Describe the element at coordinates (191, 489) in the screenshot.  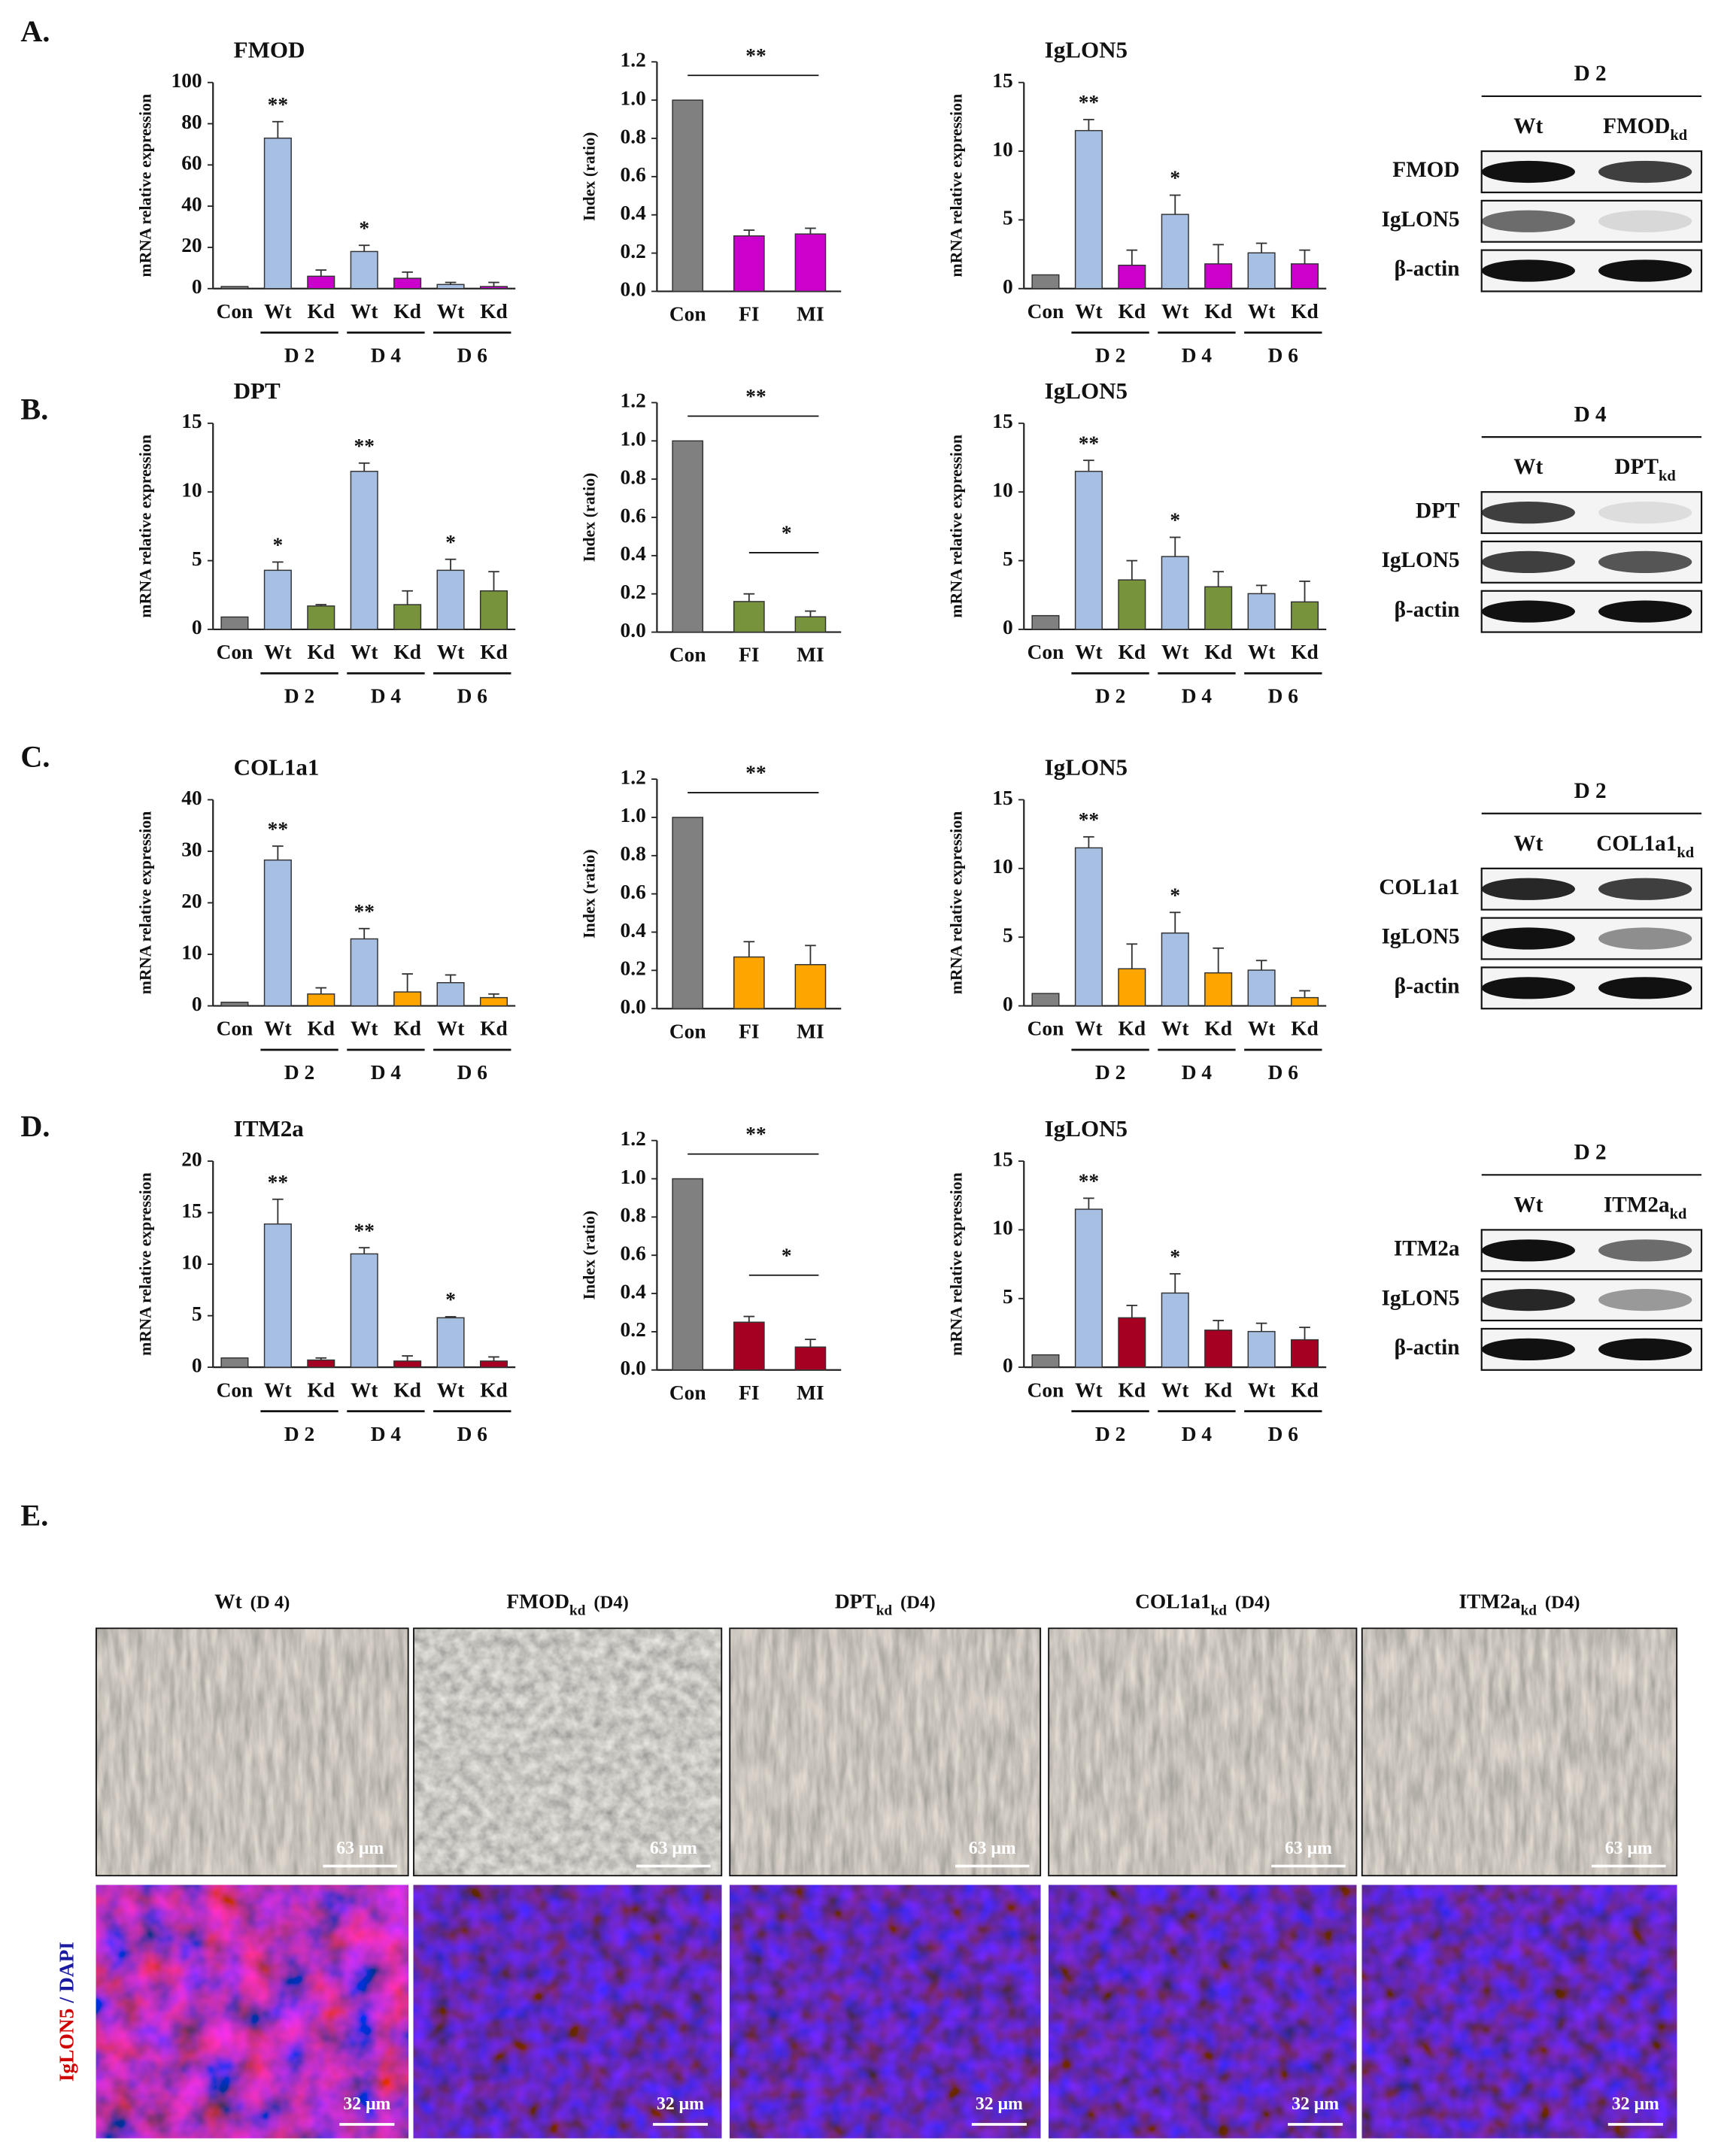
I see `y-tick-label: 10` at that location.